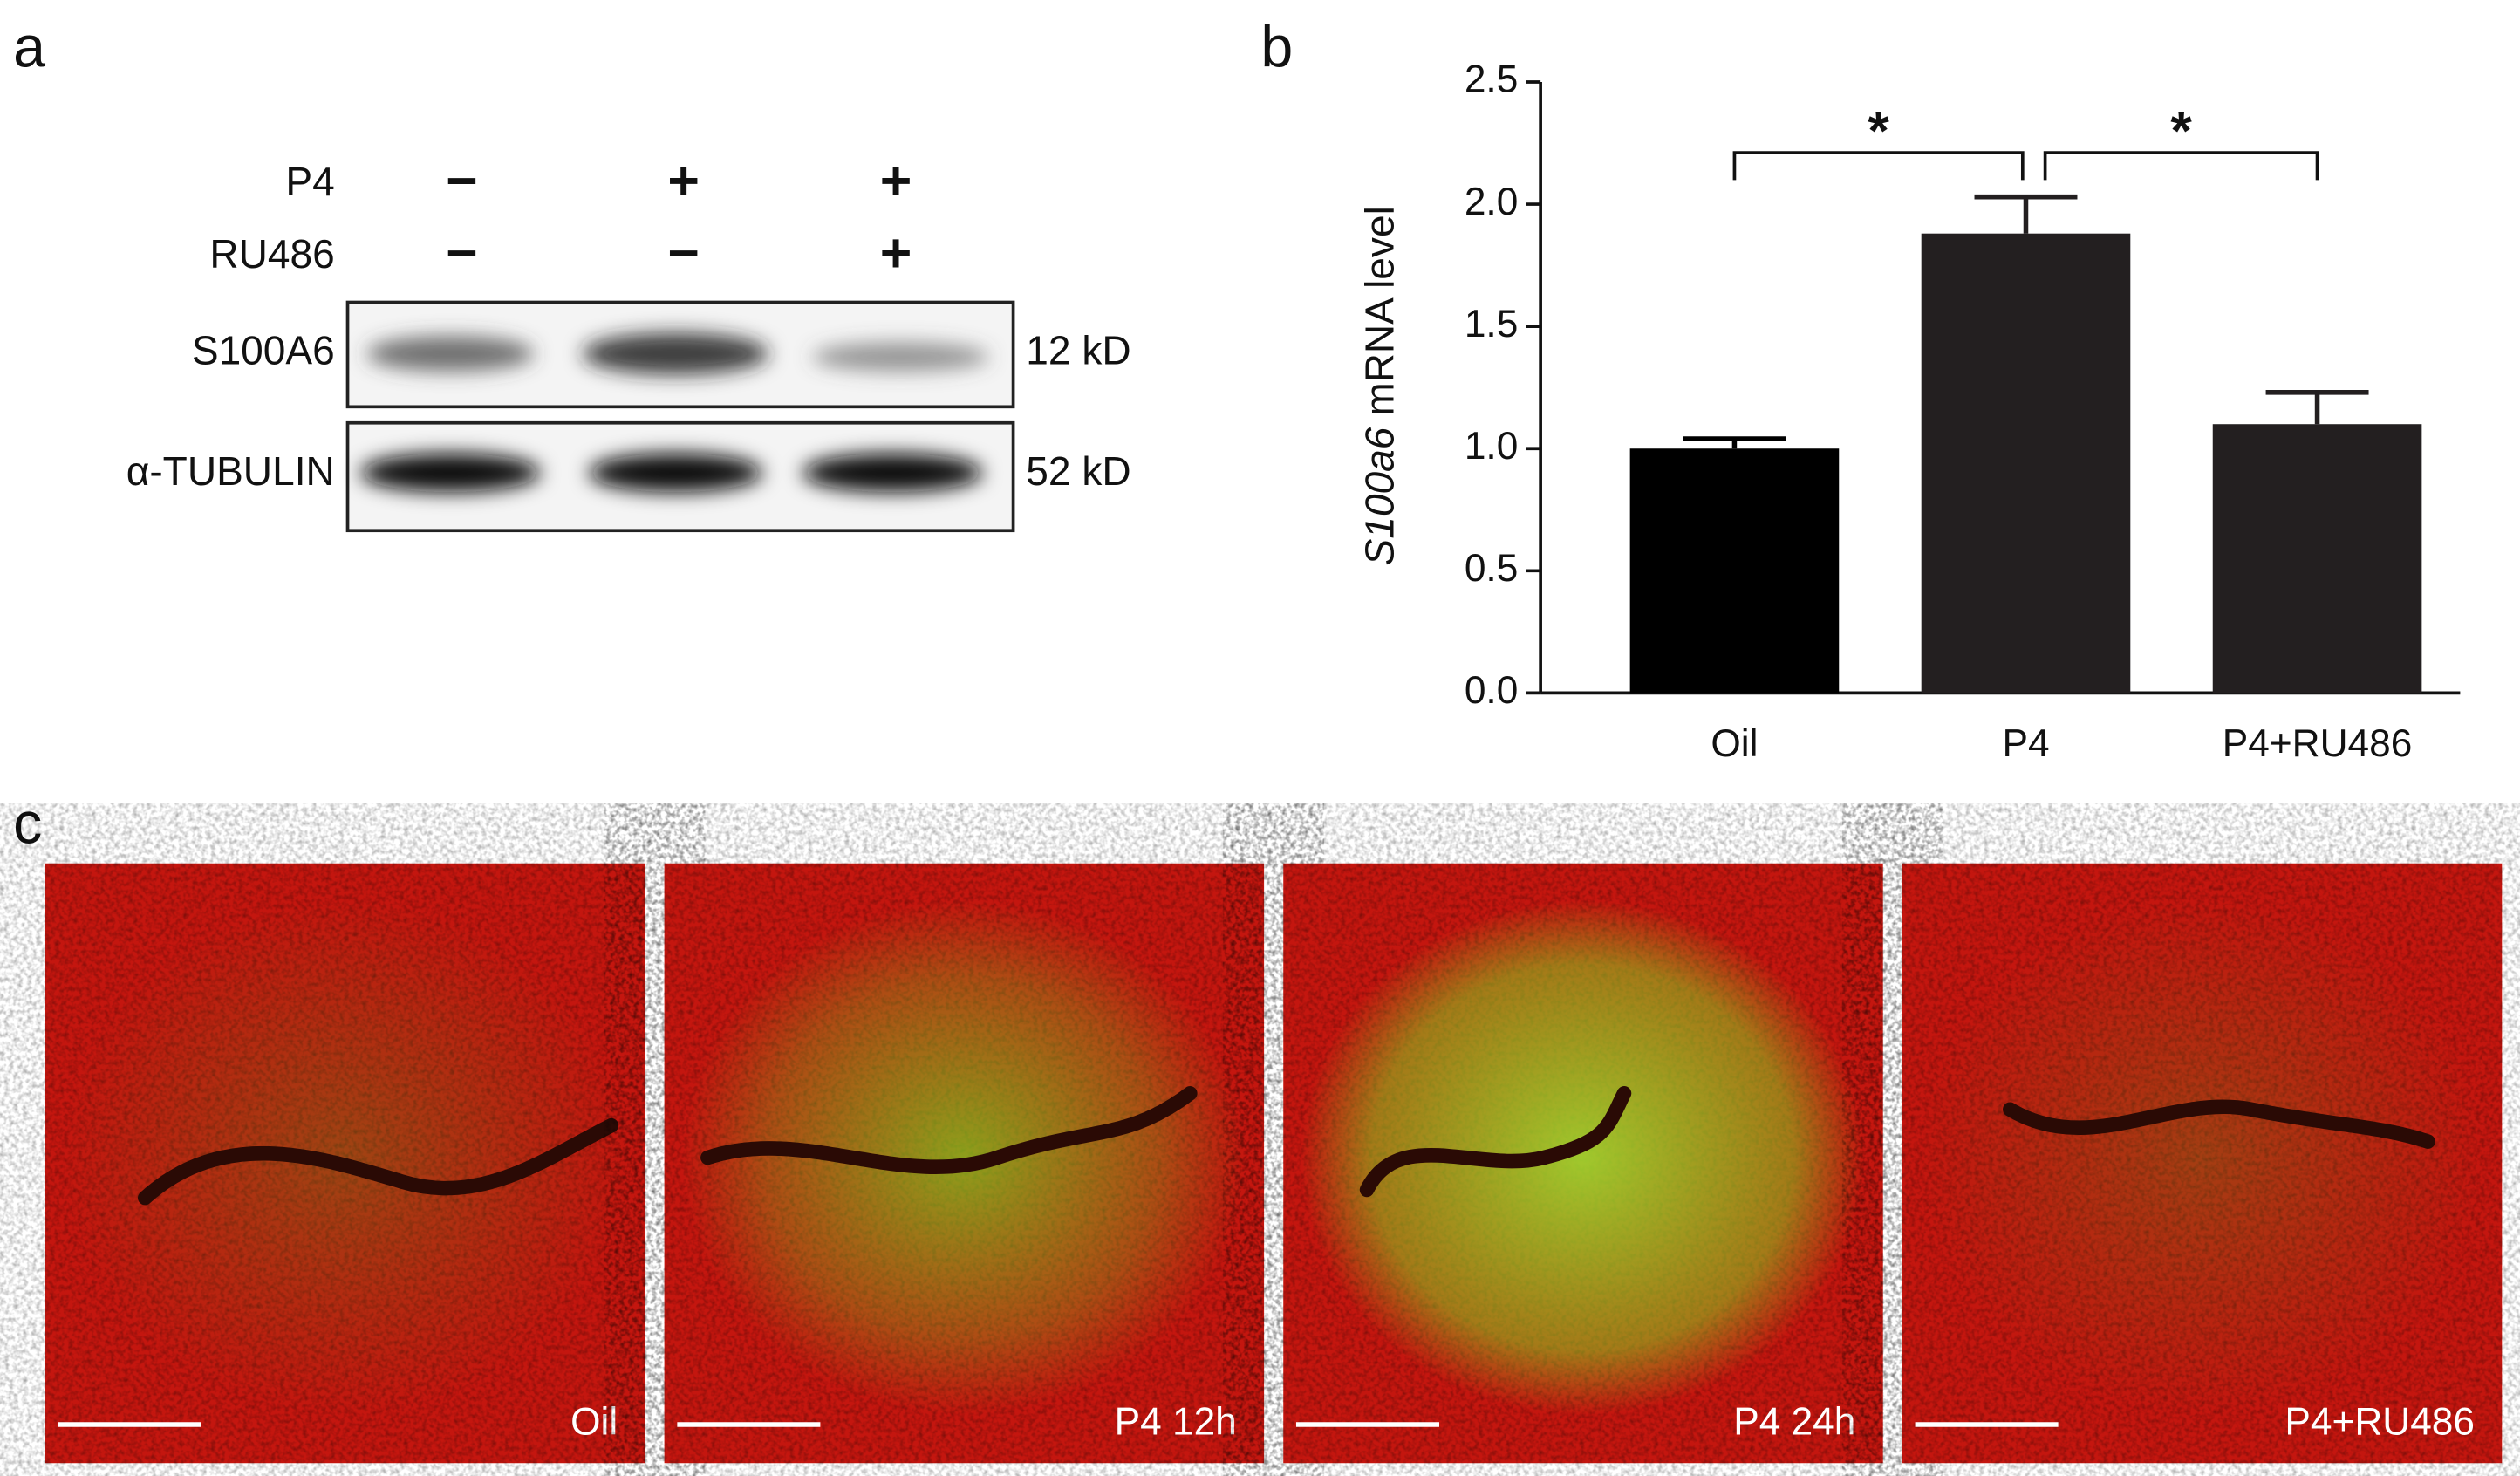  Describe the element at coordinates (29, 48) in the screenshot. I see `panel-letter: a` at that location.